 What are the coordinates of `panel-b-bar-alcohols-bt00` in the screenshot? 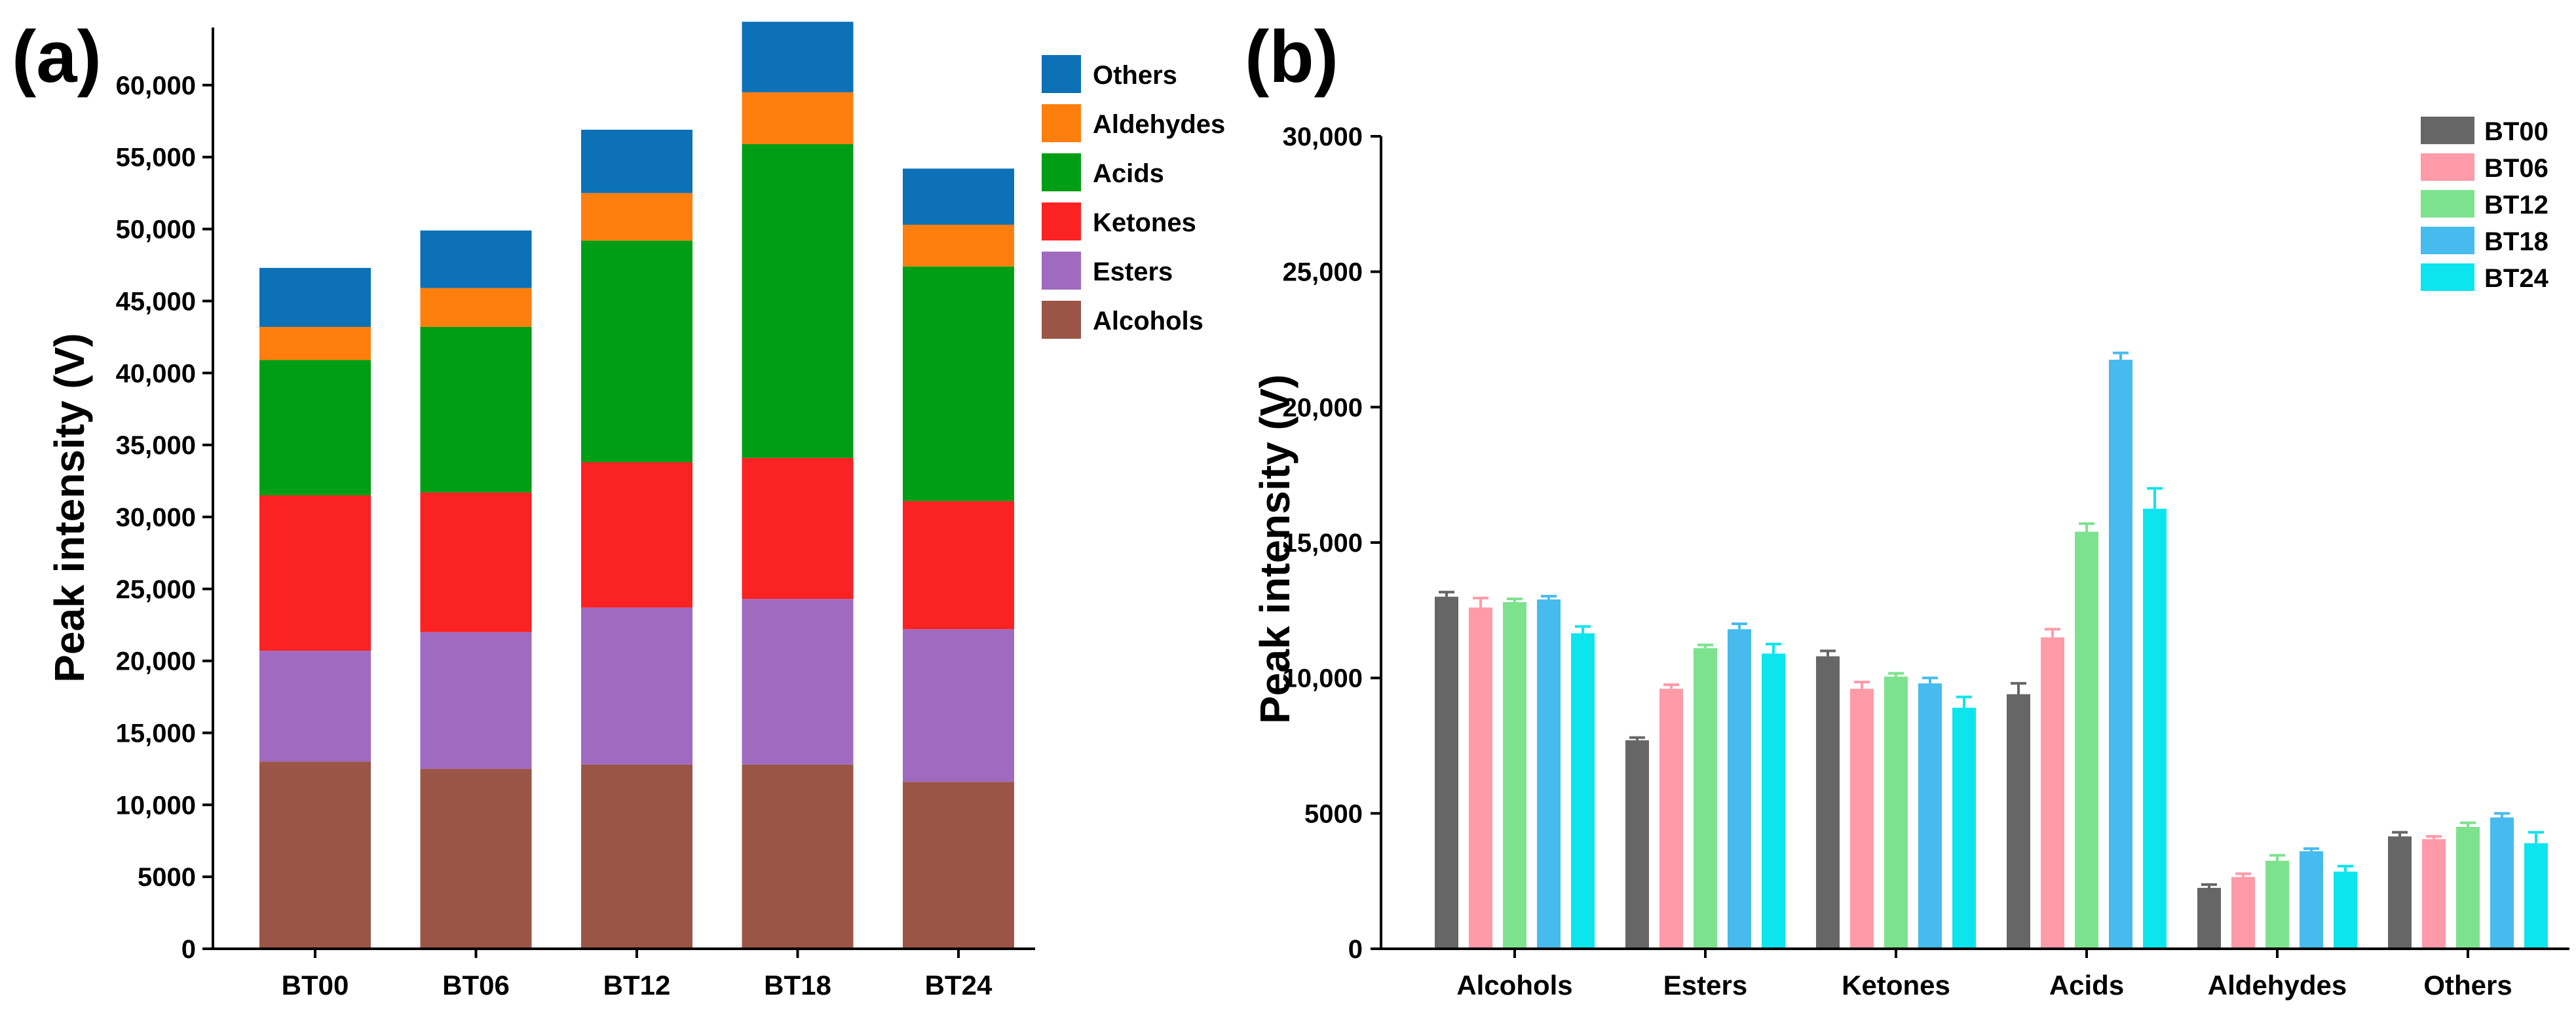 It's located at (1446, 772).